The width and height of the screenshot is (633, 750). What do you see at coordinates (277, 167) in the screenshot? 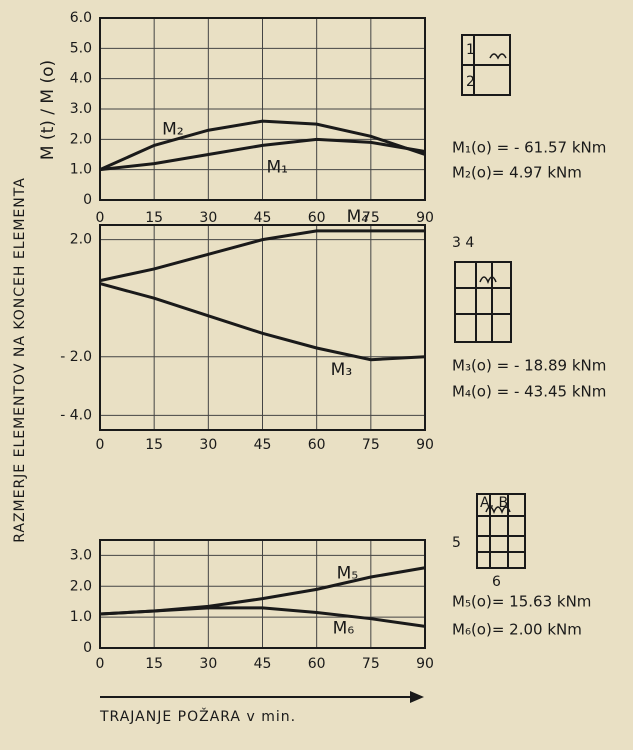
I see `series-label: M₁` at bounding box center [277, 167].